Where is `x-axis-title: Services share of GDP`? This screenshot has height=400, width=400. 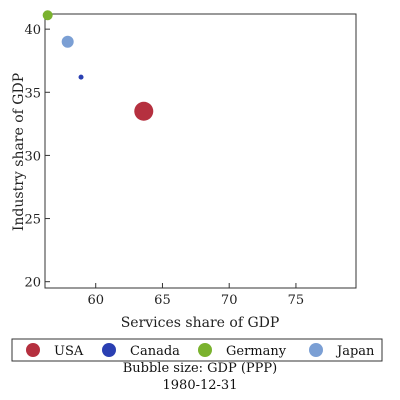
x-axis-title: Services share of GDP is located at coordinates (200, 323).